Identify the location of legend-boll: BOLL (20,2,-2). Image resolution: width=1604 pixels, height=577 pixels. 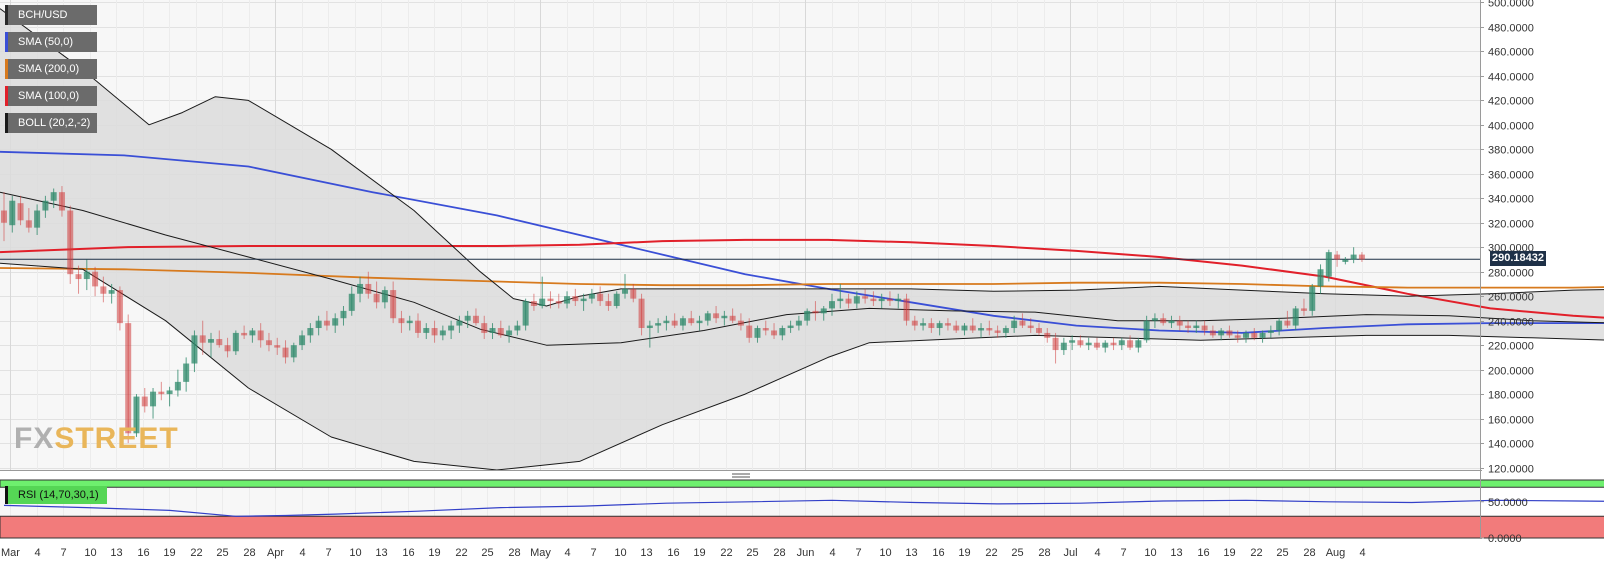
(51, 123).